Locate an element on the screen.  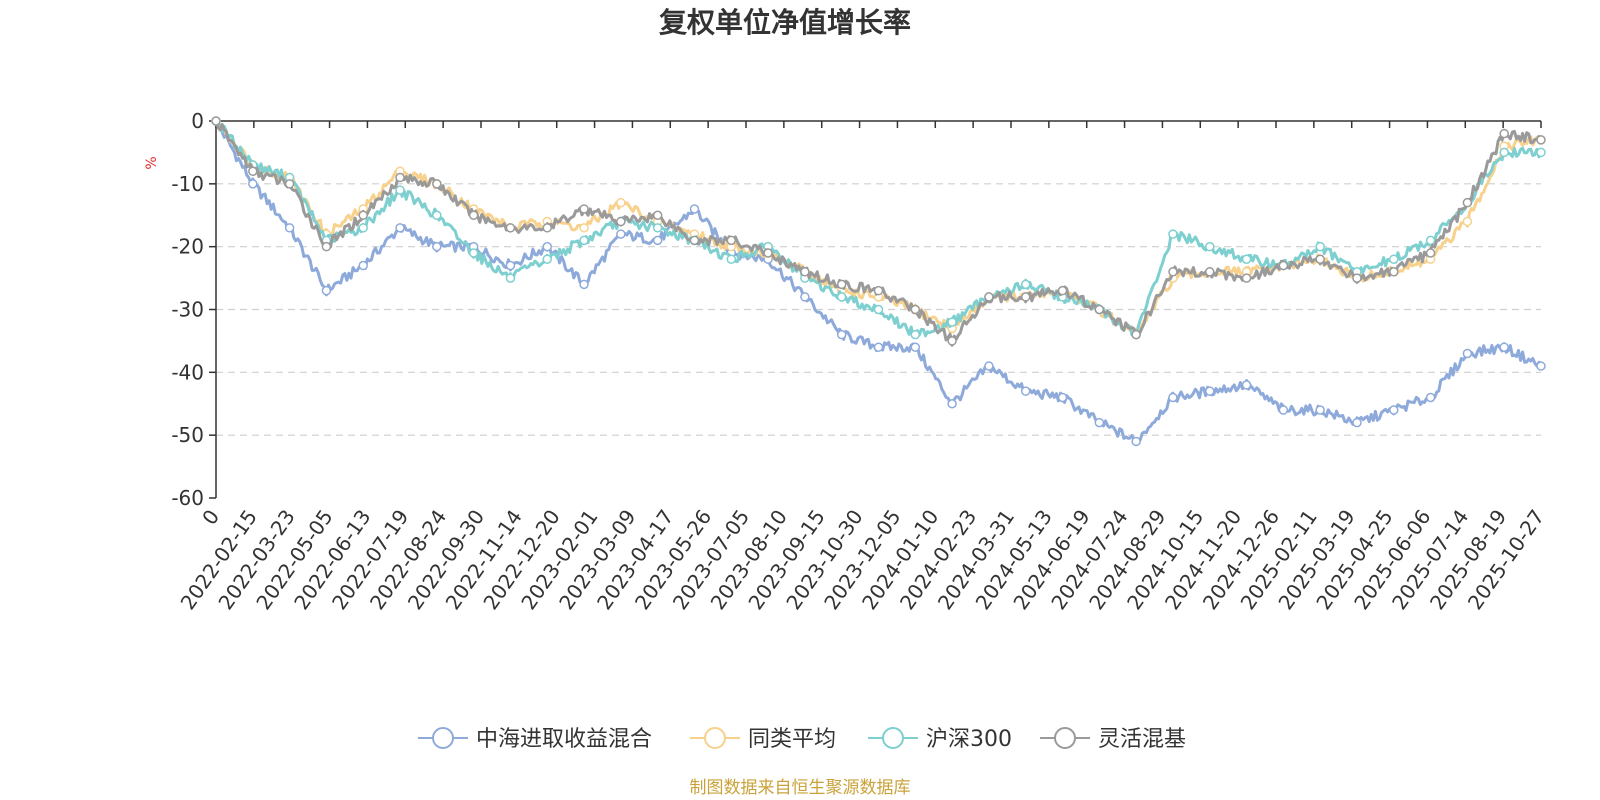
legend-item: 中海进取收益混合 is located at coordinates (535, 739).